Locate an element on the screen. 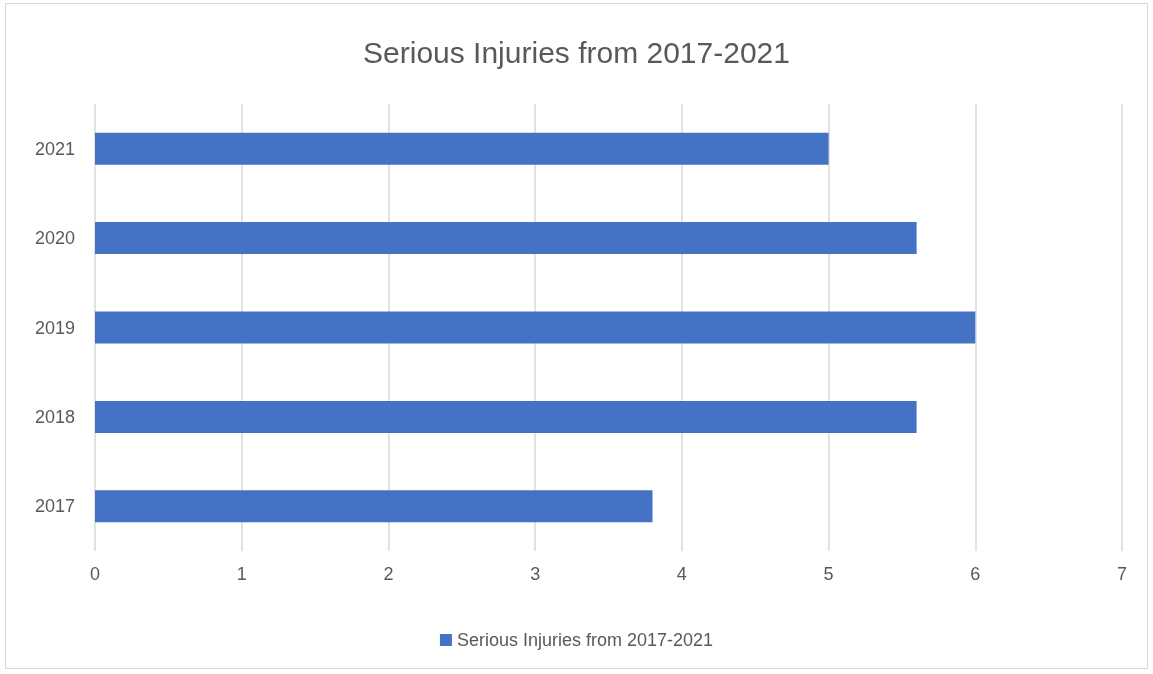 This screenshot has height=674, width=1153. x-tick-label: 2 is located at coordinates (388, 574).